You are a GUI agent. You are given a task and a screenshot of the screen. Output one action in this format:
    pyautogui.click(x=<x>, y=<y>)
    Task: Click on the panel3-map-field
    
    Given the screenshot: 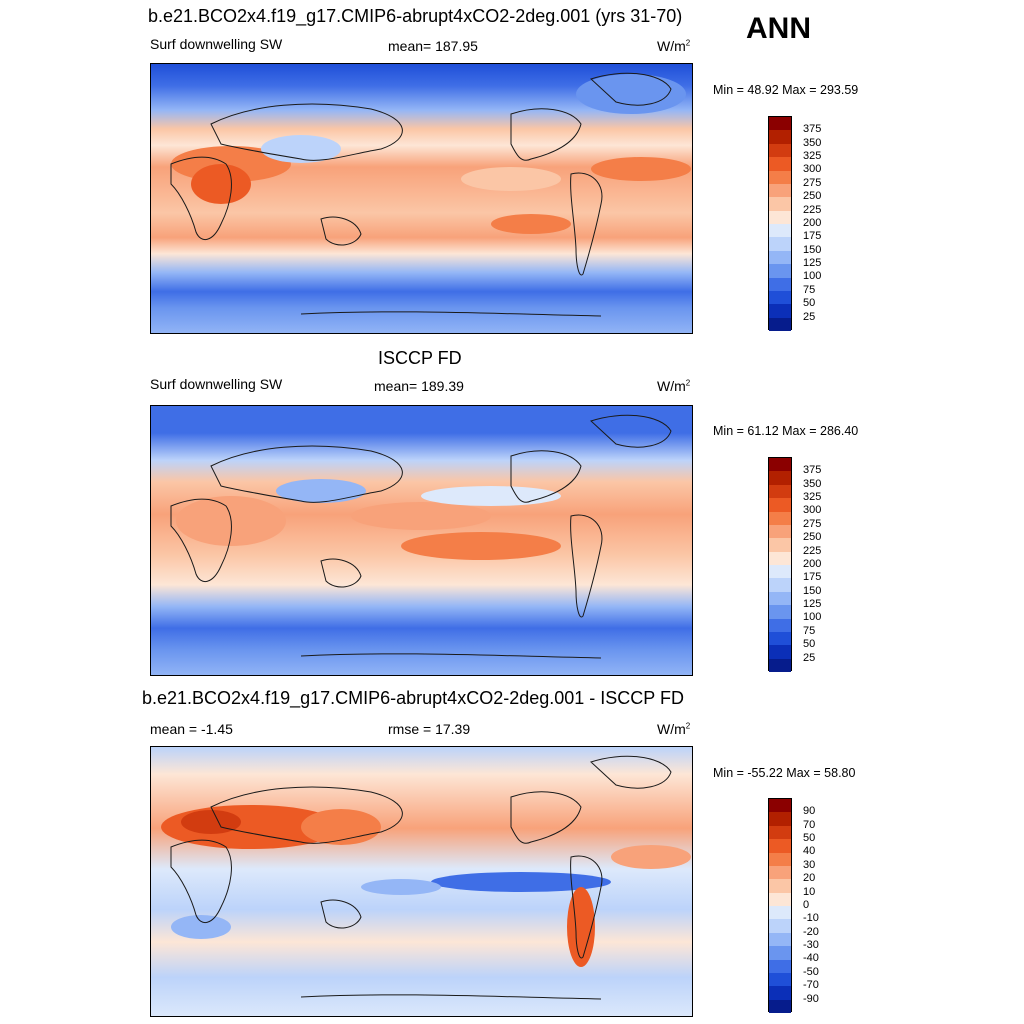 What is the action you would take?
    pyautogui.click(x=421, y=881)
    